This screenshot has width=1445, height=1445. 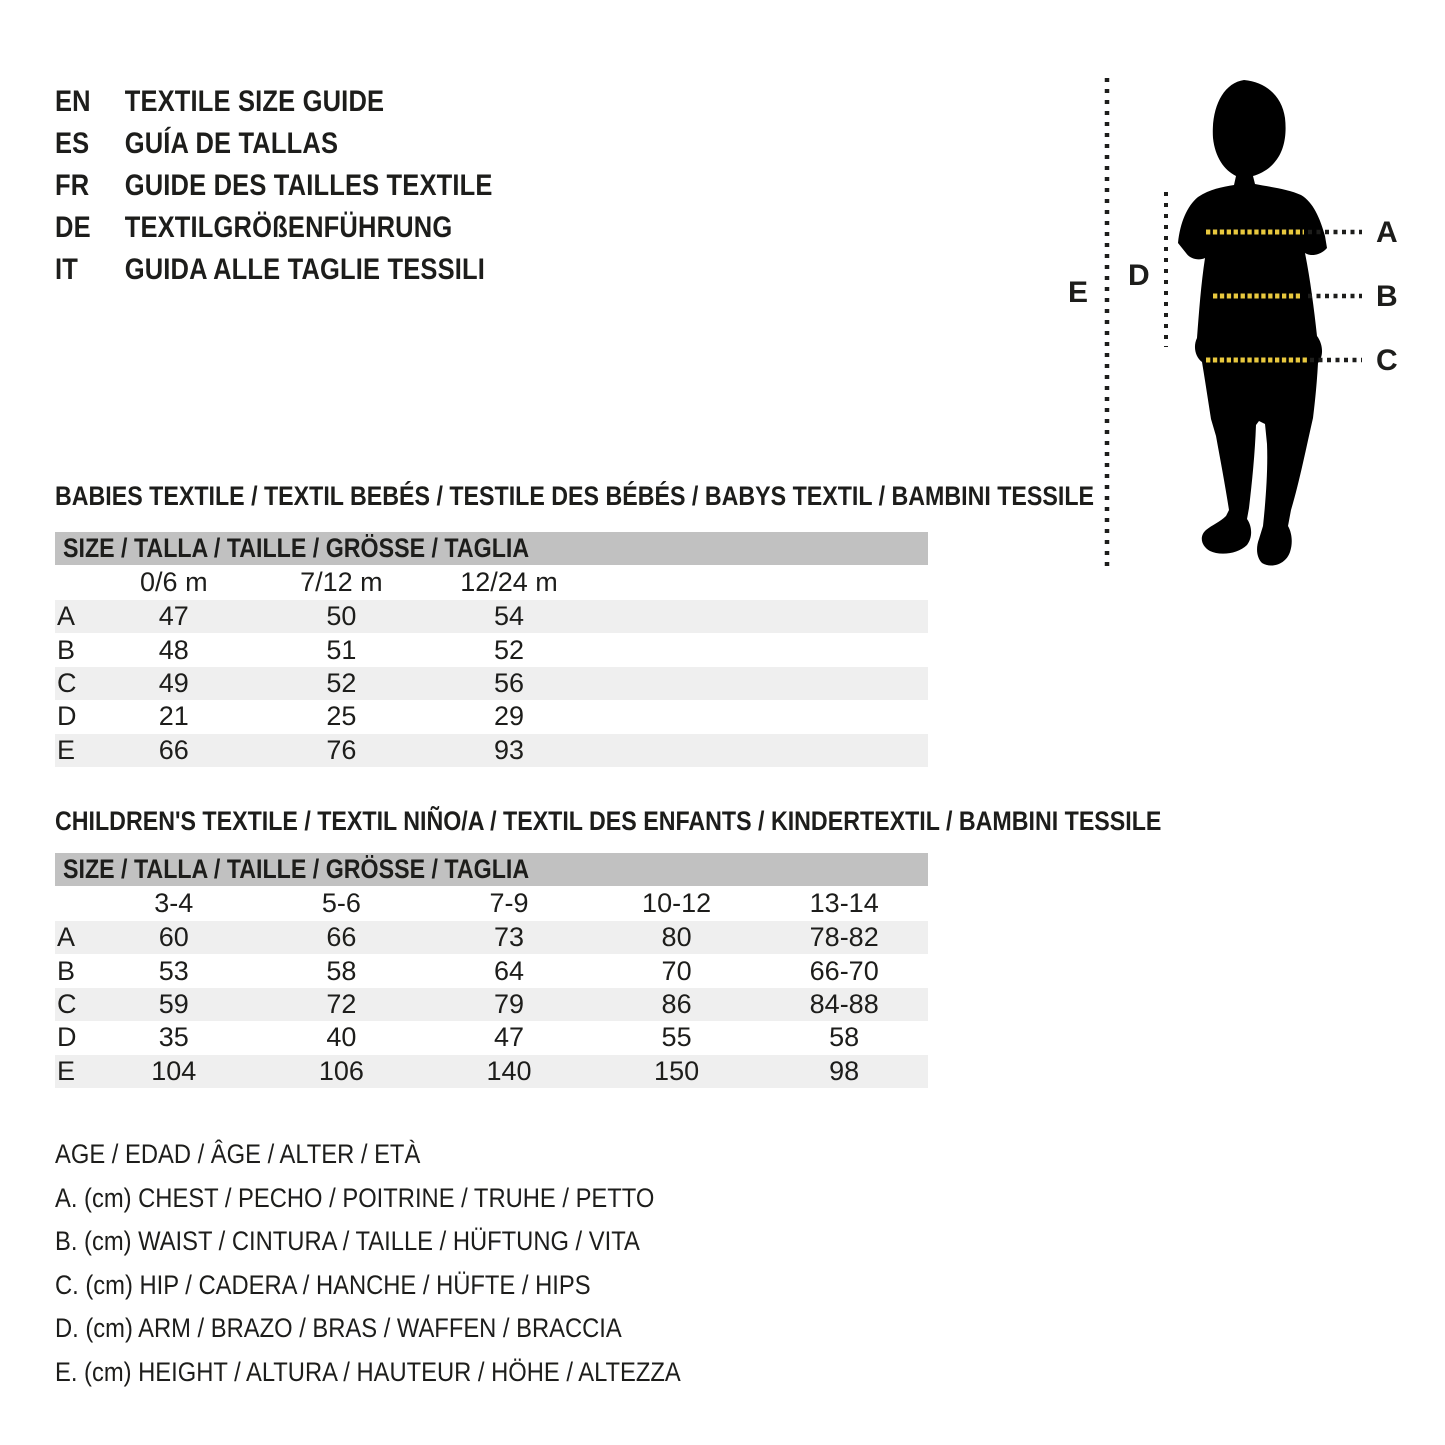 What do you see at coordinates (341, 749) in the screenshot?
I see `size-cell: 76` at bounding box center [341, 749].